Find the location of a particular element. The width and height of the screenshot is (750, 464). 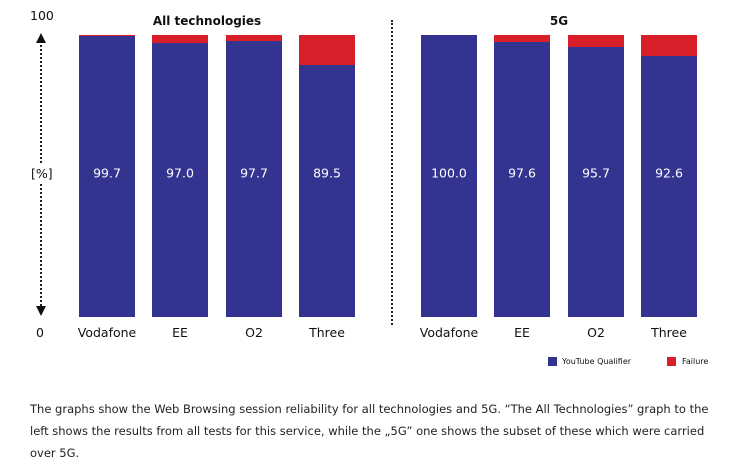

y-tick-100: 100 is located at coordinates (42, 15).